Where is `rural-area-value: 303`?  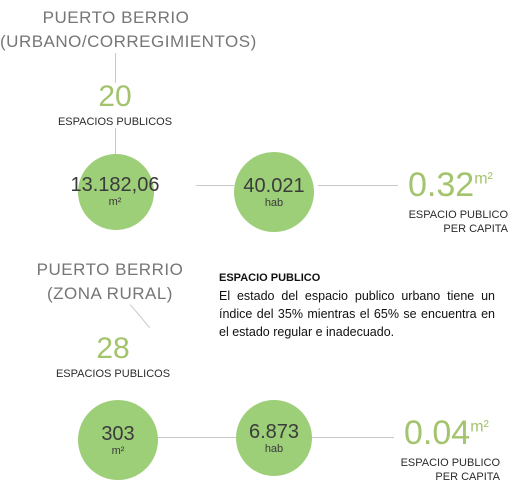
rural-area-value: 303 is located at coordinates (118, 433).